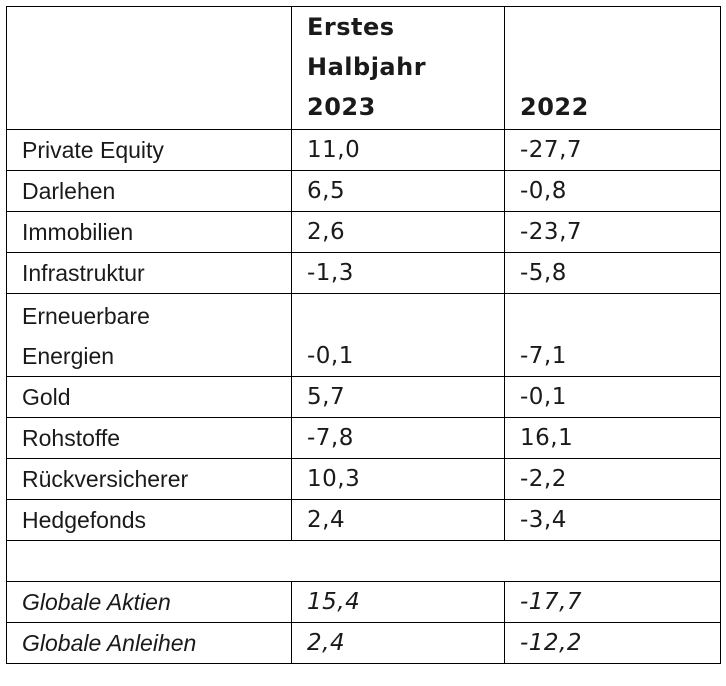 The width and height of the screenshot is (726, 686). Describe the element at coordinates (149, 602) in the screenshot. I see `global-row-label: Globale Aktien` at that location.